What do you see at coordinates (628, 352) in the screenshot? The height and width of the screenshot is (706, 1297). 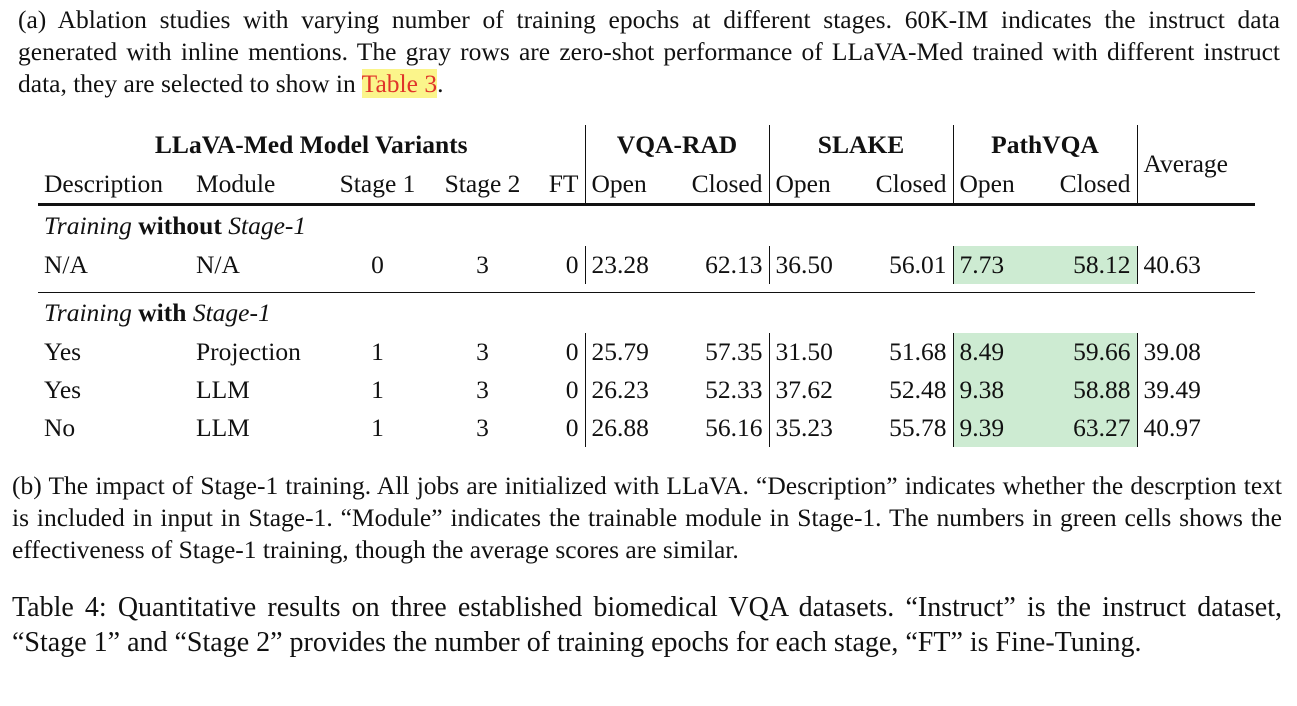 I see `cell-vqarad-open: 25.79` at bounding box center [628, 352].